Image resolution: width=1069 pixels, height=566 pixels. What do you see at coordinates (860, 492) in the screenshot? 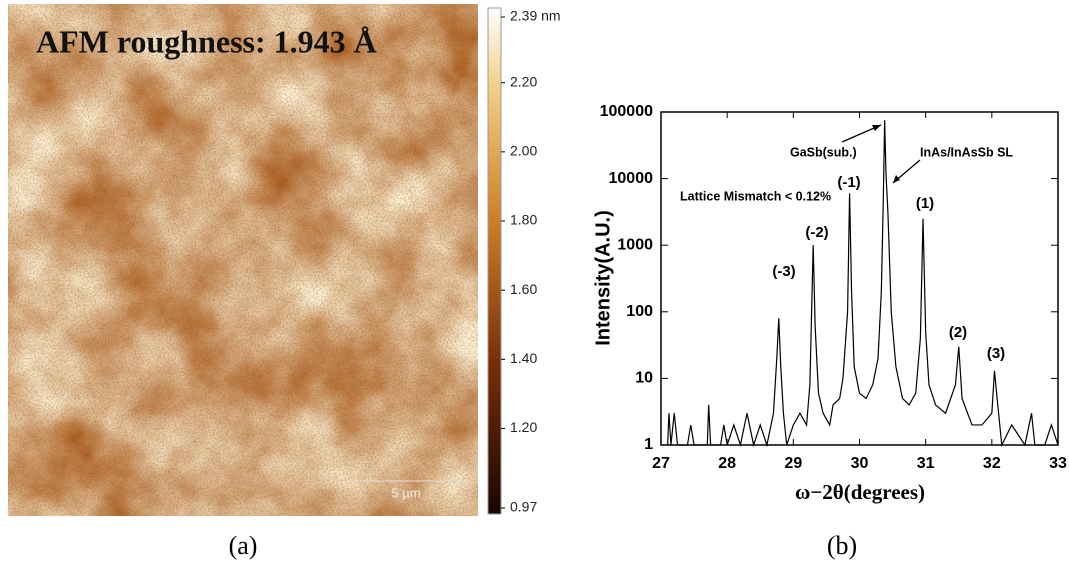
I see `x-axis-label: ω−2θ(degrees)` at bounding box center [860, 492].